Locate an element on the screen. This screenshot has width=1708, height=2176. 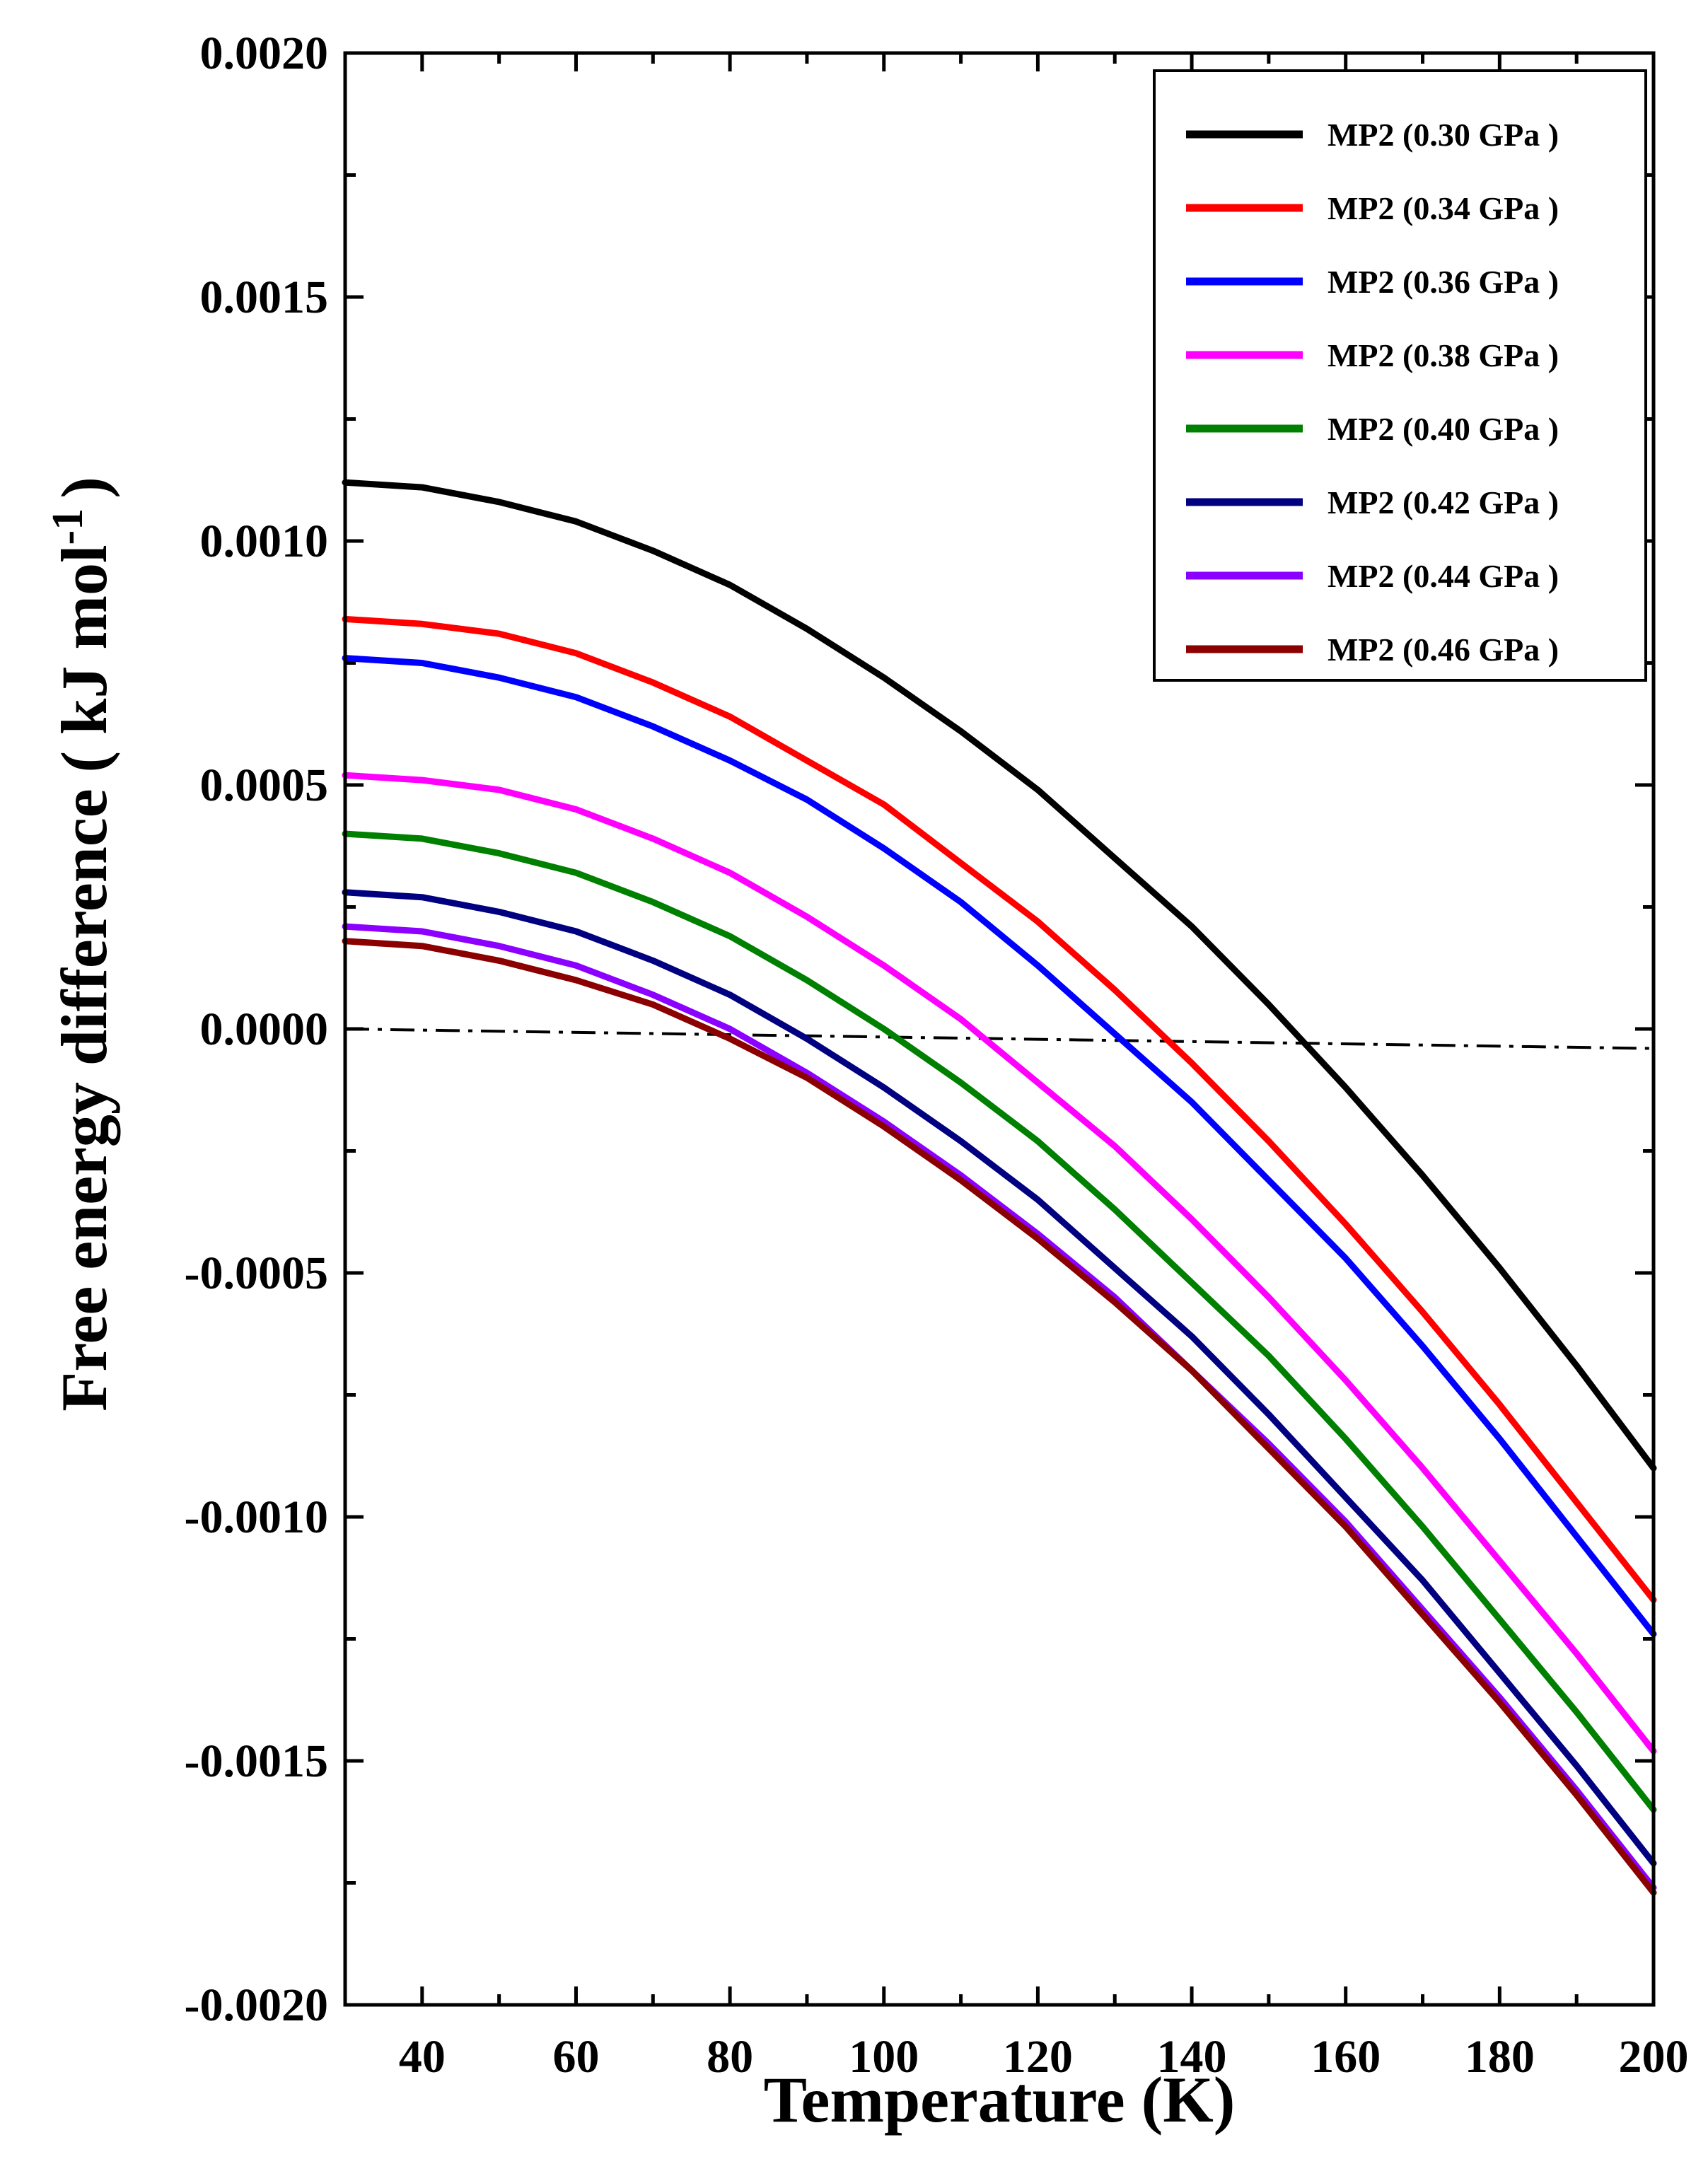
y-tick-label: 0.0020 is located at coordinates (264, 53).